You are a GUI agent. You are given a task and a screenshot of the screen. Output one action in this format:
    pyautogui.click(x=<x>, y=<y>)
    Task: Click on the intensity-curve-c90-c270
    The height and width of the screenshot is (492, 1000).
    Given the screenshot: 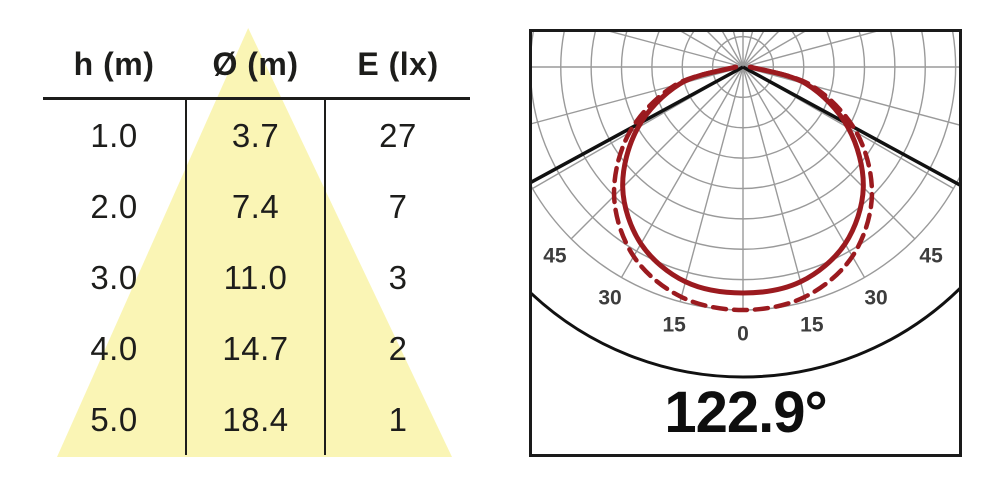 What is the action you would take?
    pyautogui.click(x=743, y=188)
    